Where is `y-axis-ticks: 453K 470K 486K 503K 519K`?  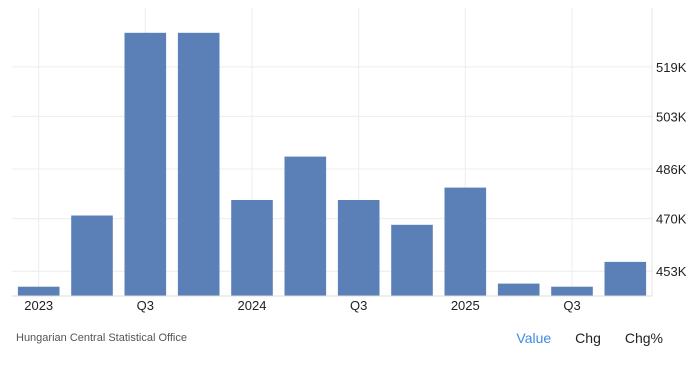 y-axis-ticks: 453K 470K 486K 503K 519K is located at coordinates (671, 169).